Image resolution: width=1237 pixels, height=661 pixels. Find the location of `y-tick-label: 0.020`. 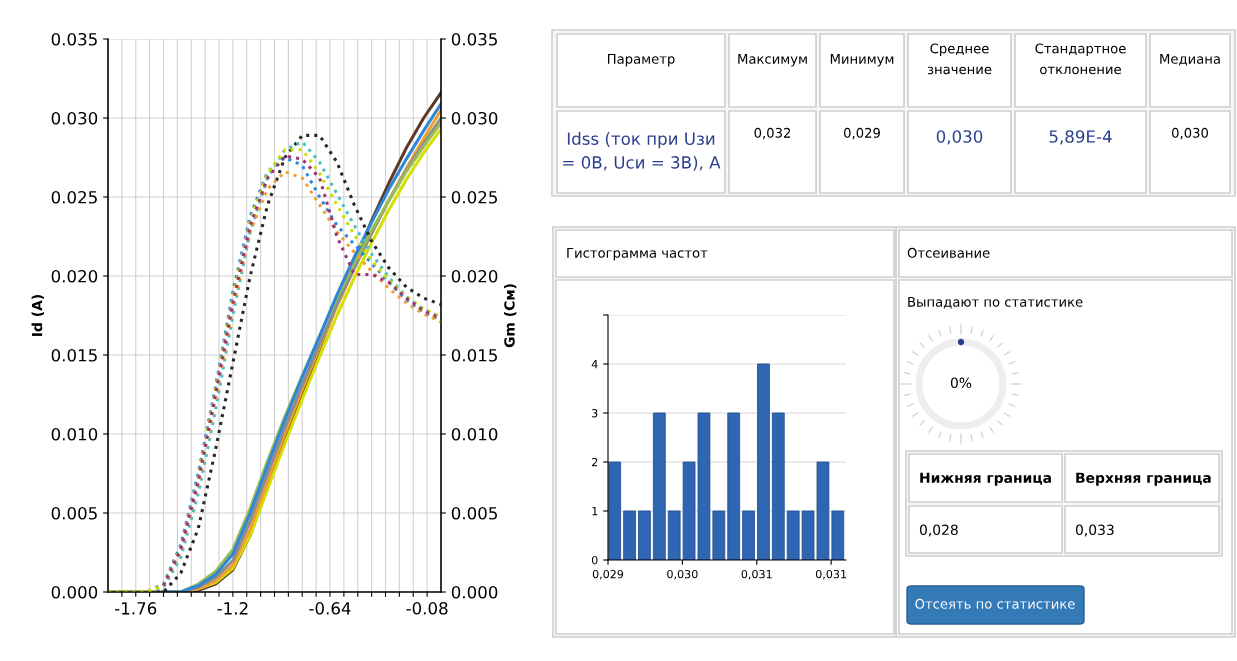

y-tick-label: 0.020 is located at coordinates (74, 276).